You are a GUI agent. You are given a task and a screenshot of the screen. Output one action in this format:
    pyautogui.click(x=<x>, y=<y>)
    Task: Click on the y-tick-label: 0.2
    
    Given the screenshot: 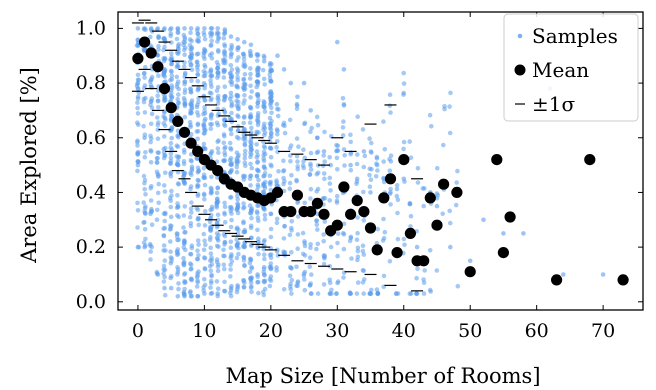 What is the action you would take?
    pyautogui.click(x=91, y=247)
    